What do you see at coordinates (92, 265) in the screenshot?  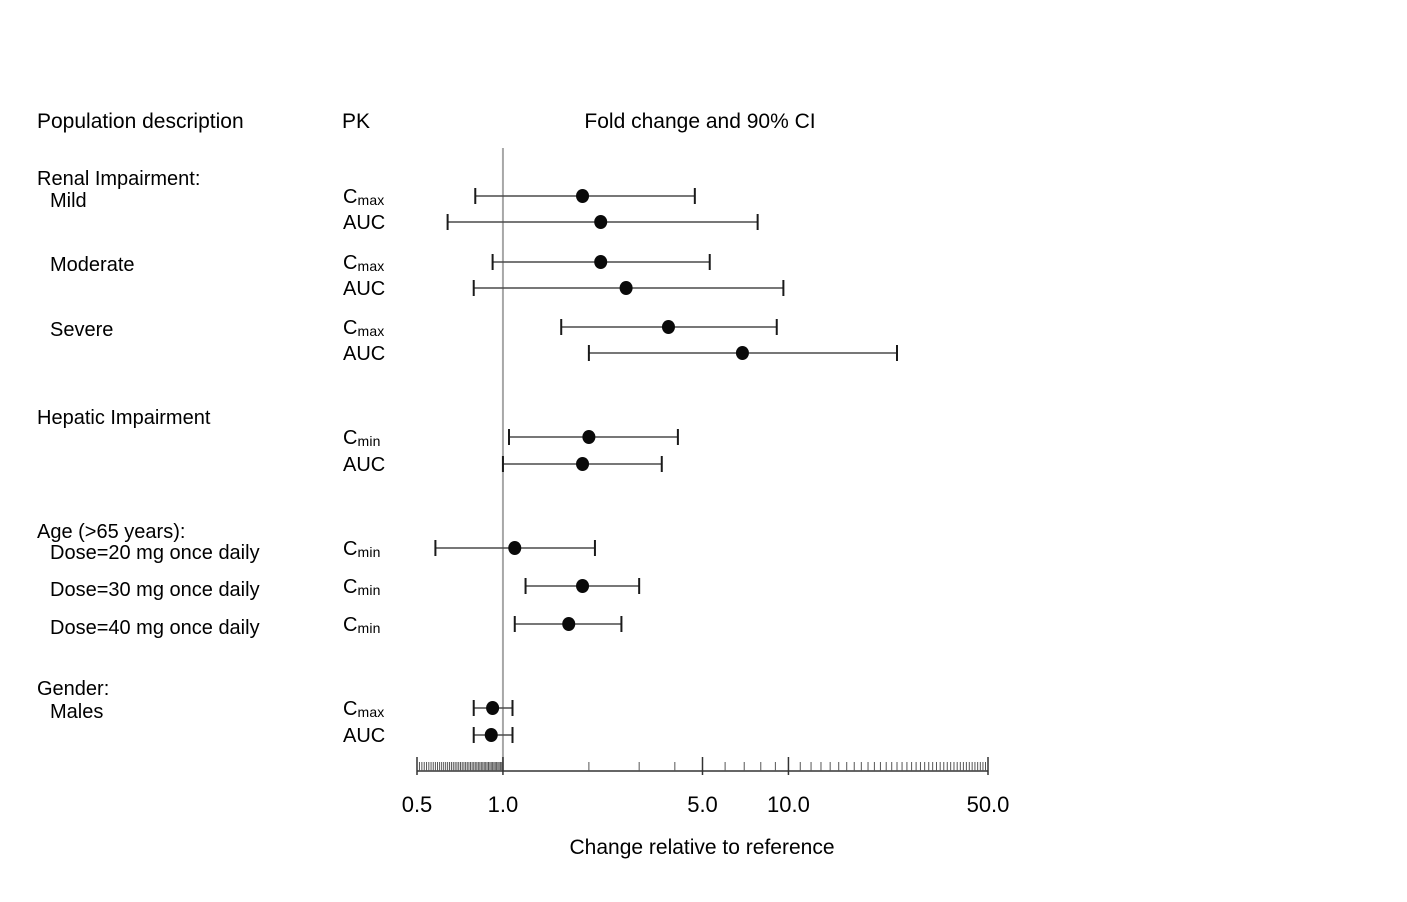 I see `population-label: Moderate` at bounding box center [92, 265].